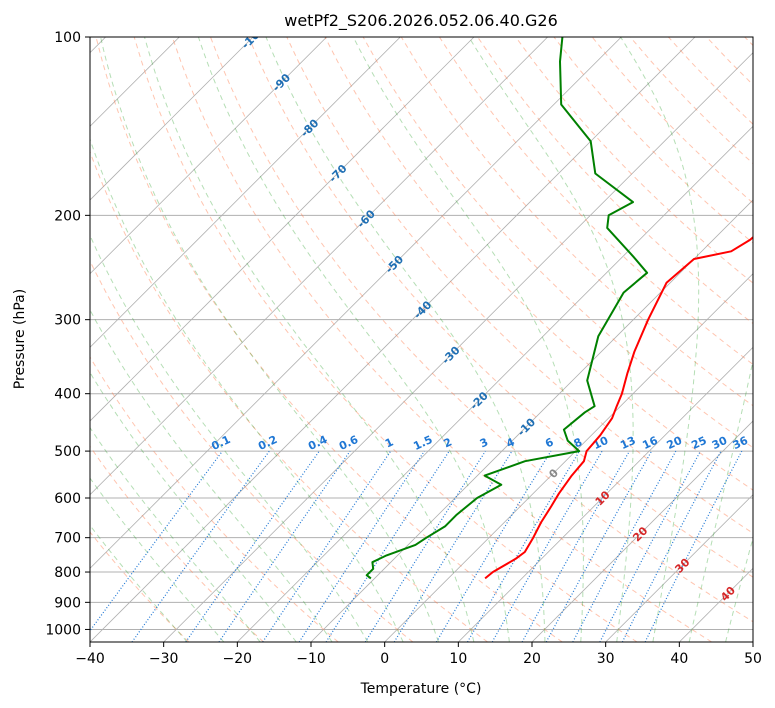 The height and width of the screenshot is (708, 775). What do you see at coordinates (601, 443) in the screenshot?
I see `mixing-ratio-label: 10` at bounding box center [601, 443].